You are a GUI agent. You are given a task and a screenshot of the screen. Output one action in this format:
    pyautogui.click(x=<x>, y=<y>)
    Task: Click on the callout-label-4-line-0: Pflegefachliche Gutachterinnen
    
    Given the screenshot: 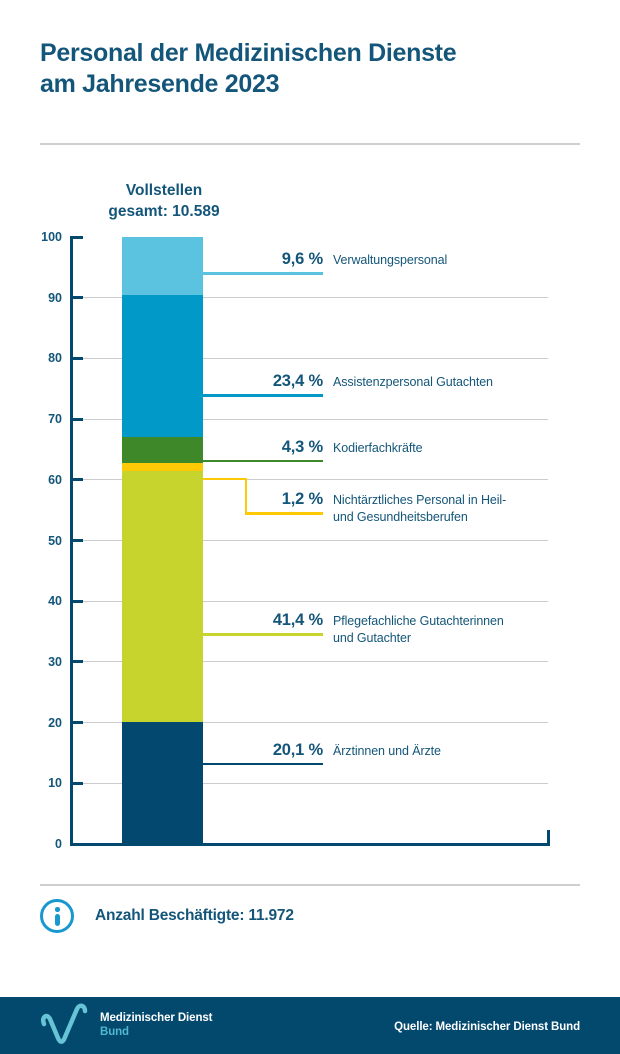 What is the action you would take?
    pyautogui.click(x=418, y=621)
    